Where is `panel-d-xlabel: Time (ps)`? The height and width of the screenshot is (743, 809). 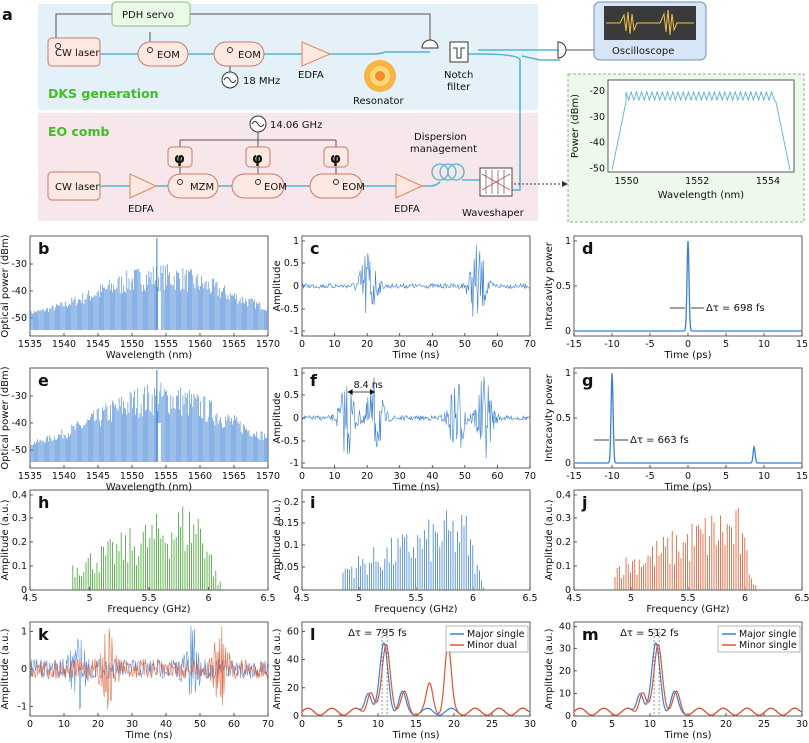 panel-d-xlabel: Time (ps) is located at coordinates (687, 355).